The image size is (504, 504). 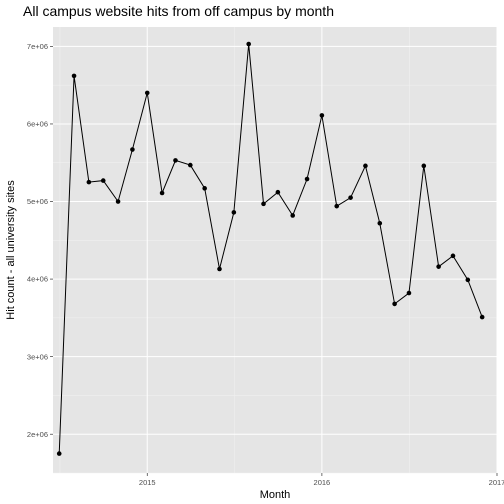 I want to click on x-tick-label: 2016, so click(x=322, y=482).